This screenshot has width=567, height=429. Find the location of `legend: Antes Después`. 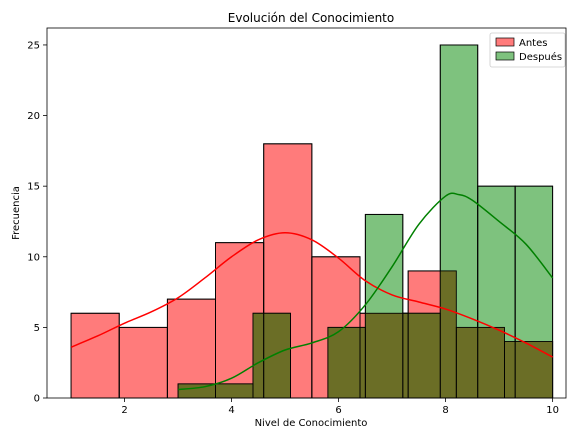

legend: Antes Después is located at coordinates (527, 50).